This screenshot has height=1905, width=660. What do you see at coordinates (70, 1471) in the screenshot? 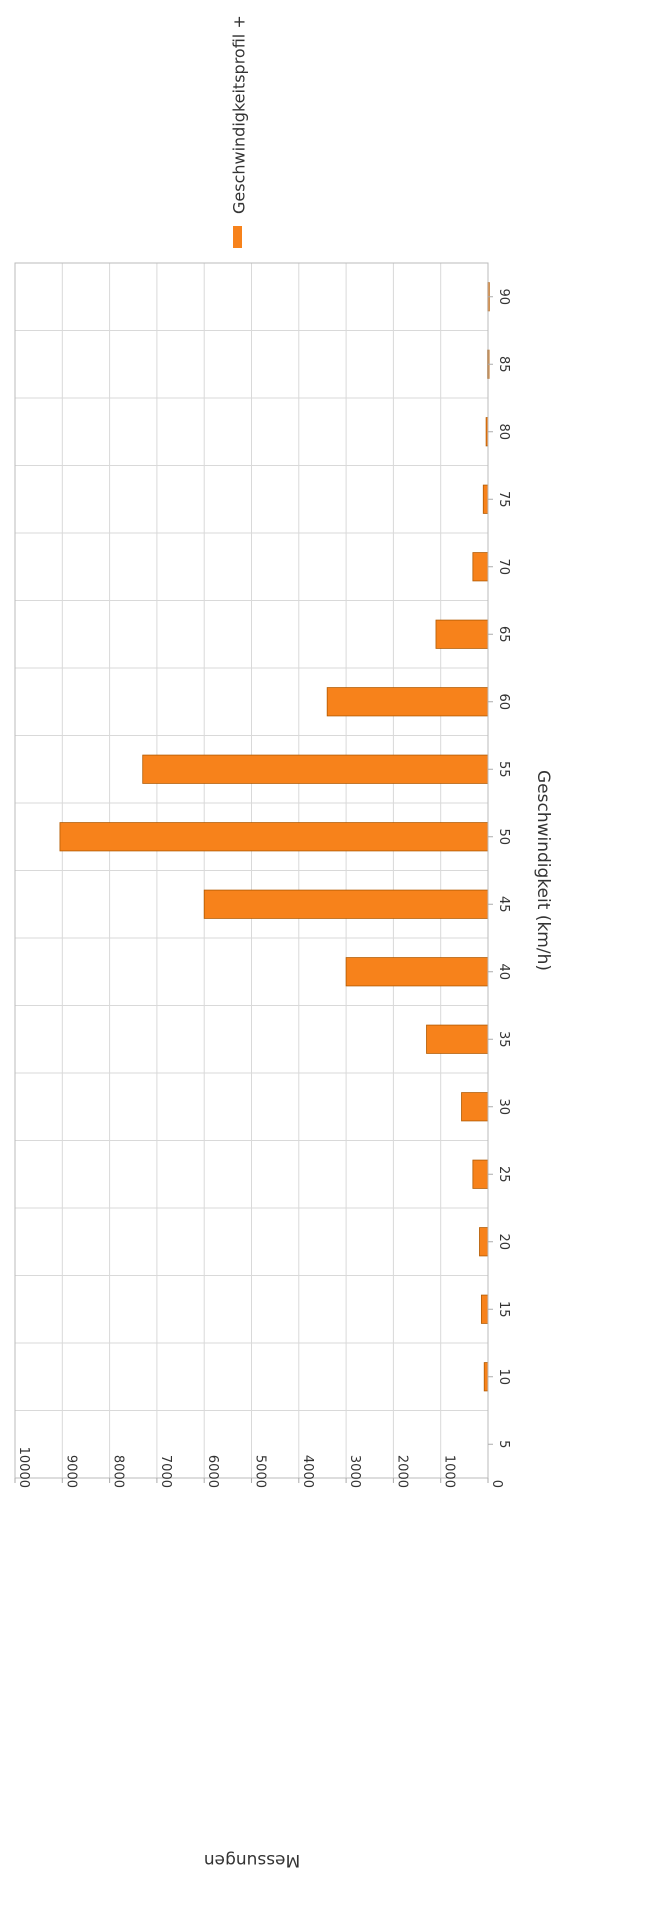
I see `value-tick-label: 9000` at bounding box center [70, 1471].